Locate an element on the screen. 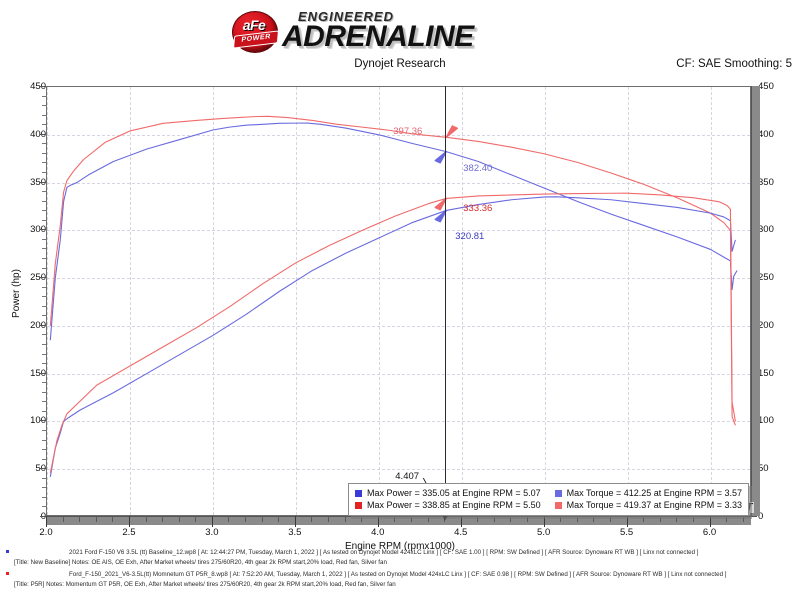 The image size is (800, 600). x-tick-label: 5.5 is located at coordinates (626, 532).